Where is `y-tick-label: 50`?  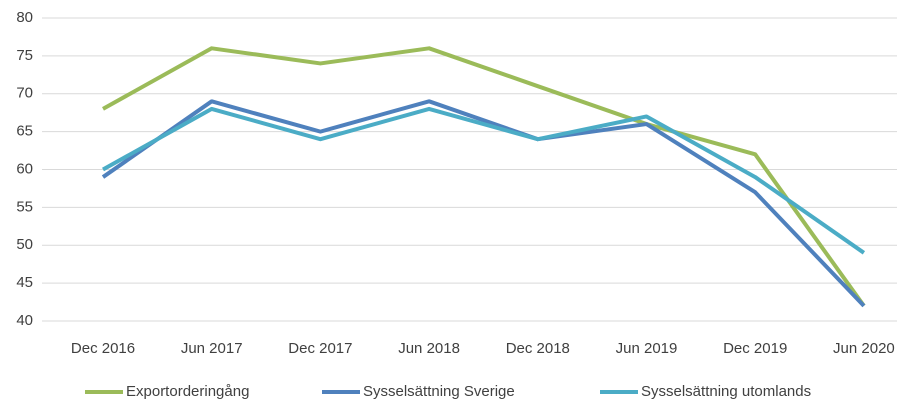 y-tick-label: 50 is located at coordinates (24, 244).